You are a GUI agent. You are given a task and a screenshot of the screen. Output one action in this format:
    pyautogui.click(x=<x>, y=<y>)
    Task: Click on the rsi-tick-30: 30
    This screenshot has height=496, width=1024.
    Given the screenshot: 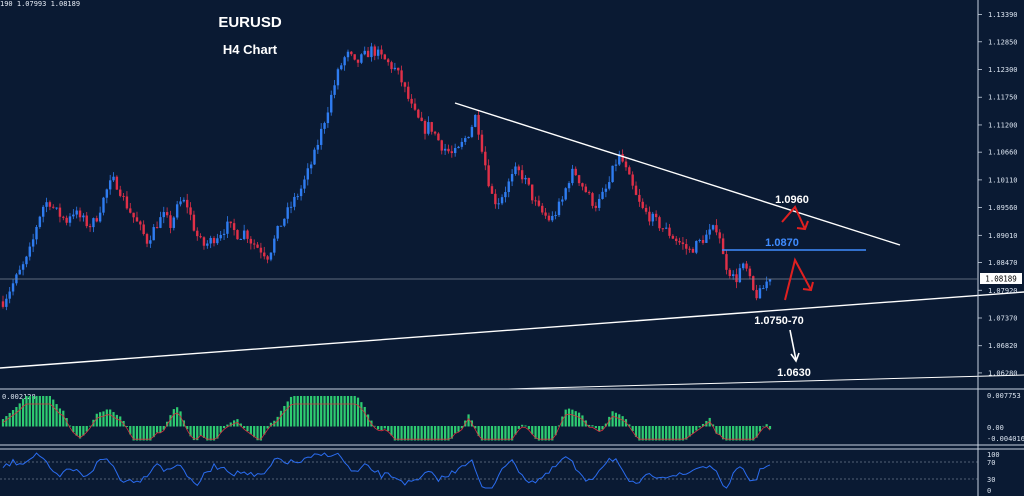 What is the action you would take?
    pyautogui.click(x=991, y=480)
    